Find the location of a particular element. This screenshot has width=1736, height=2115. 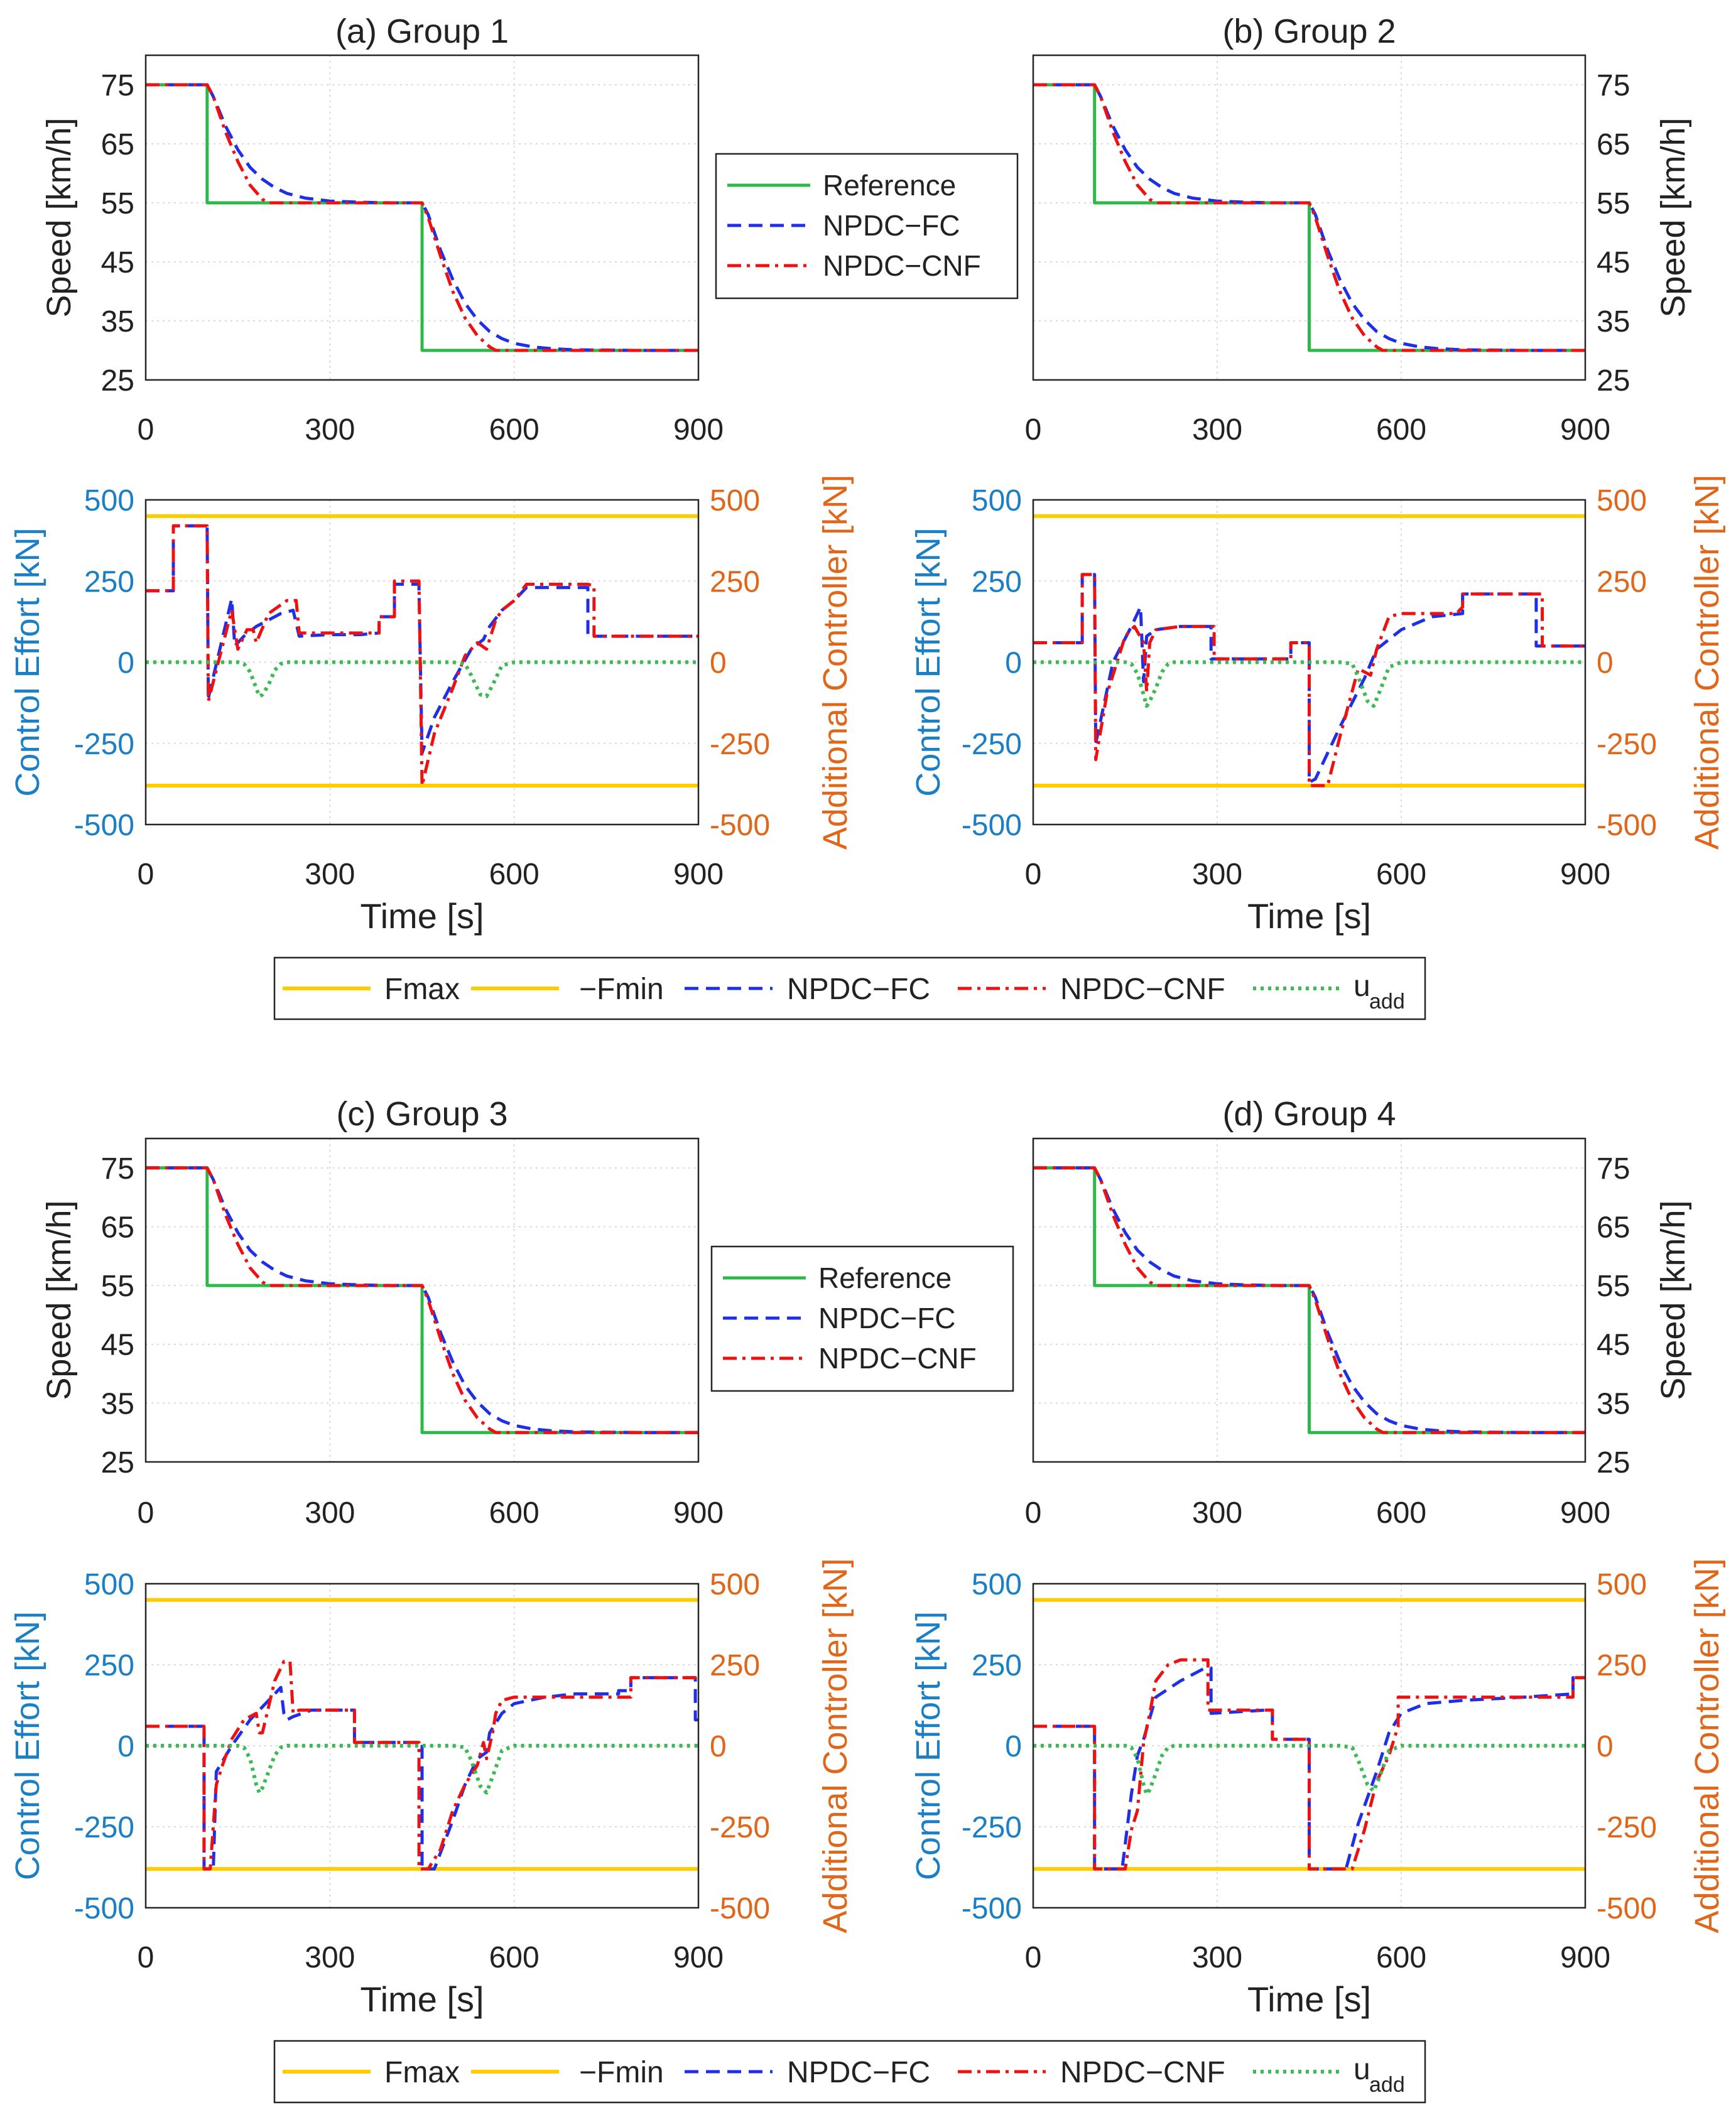

uadd-series-line is located at coordinates (422, 1769).